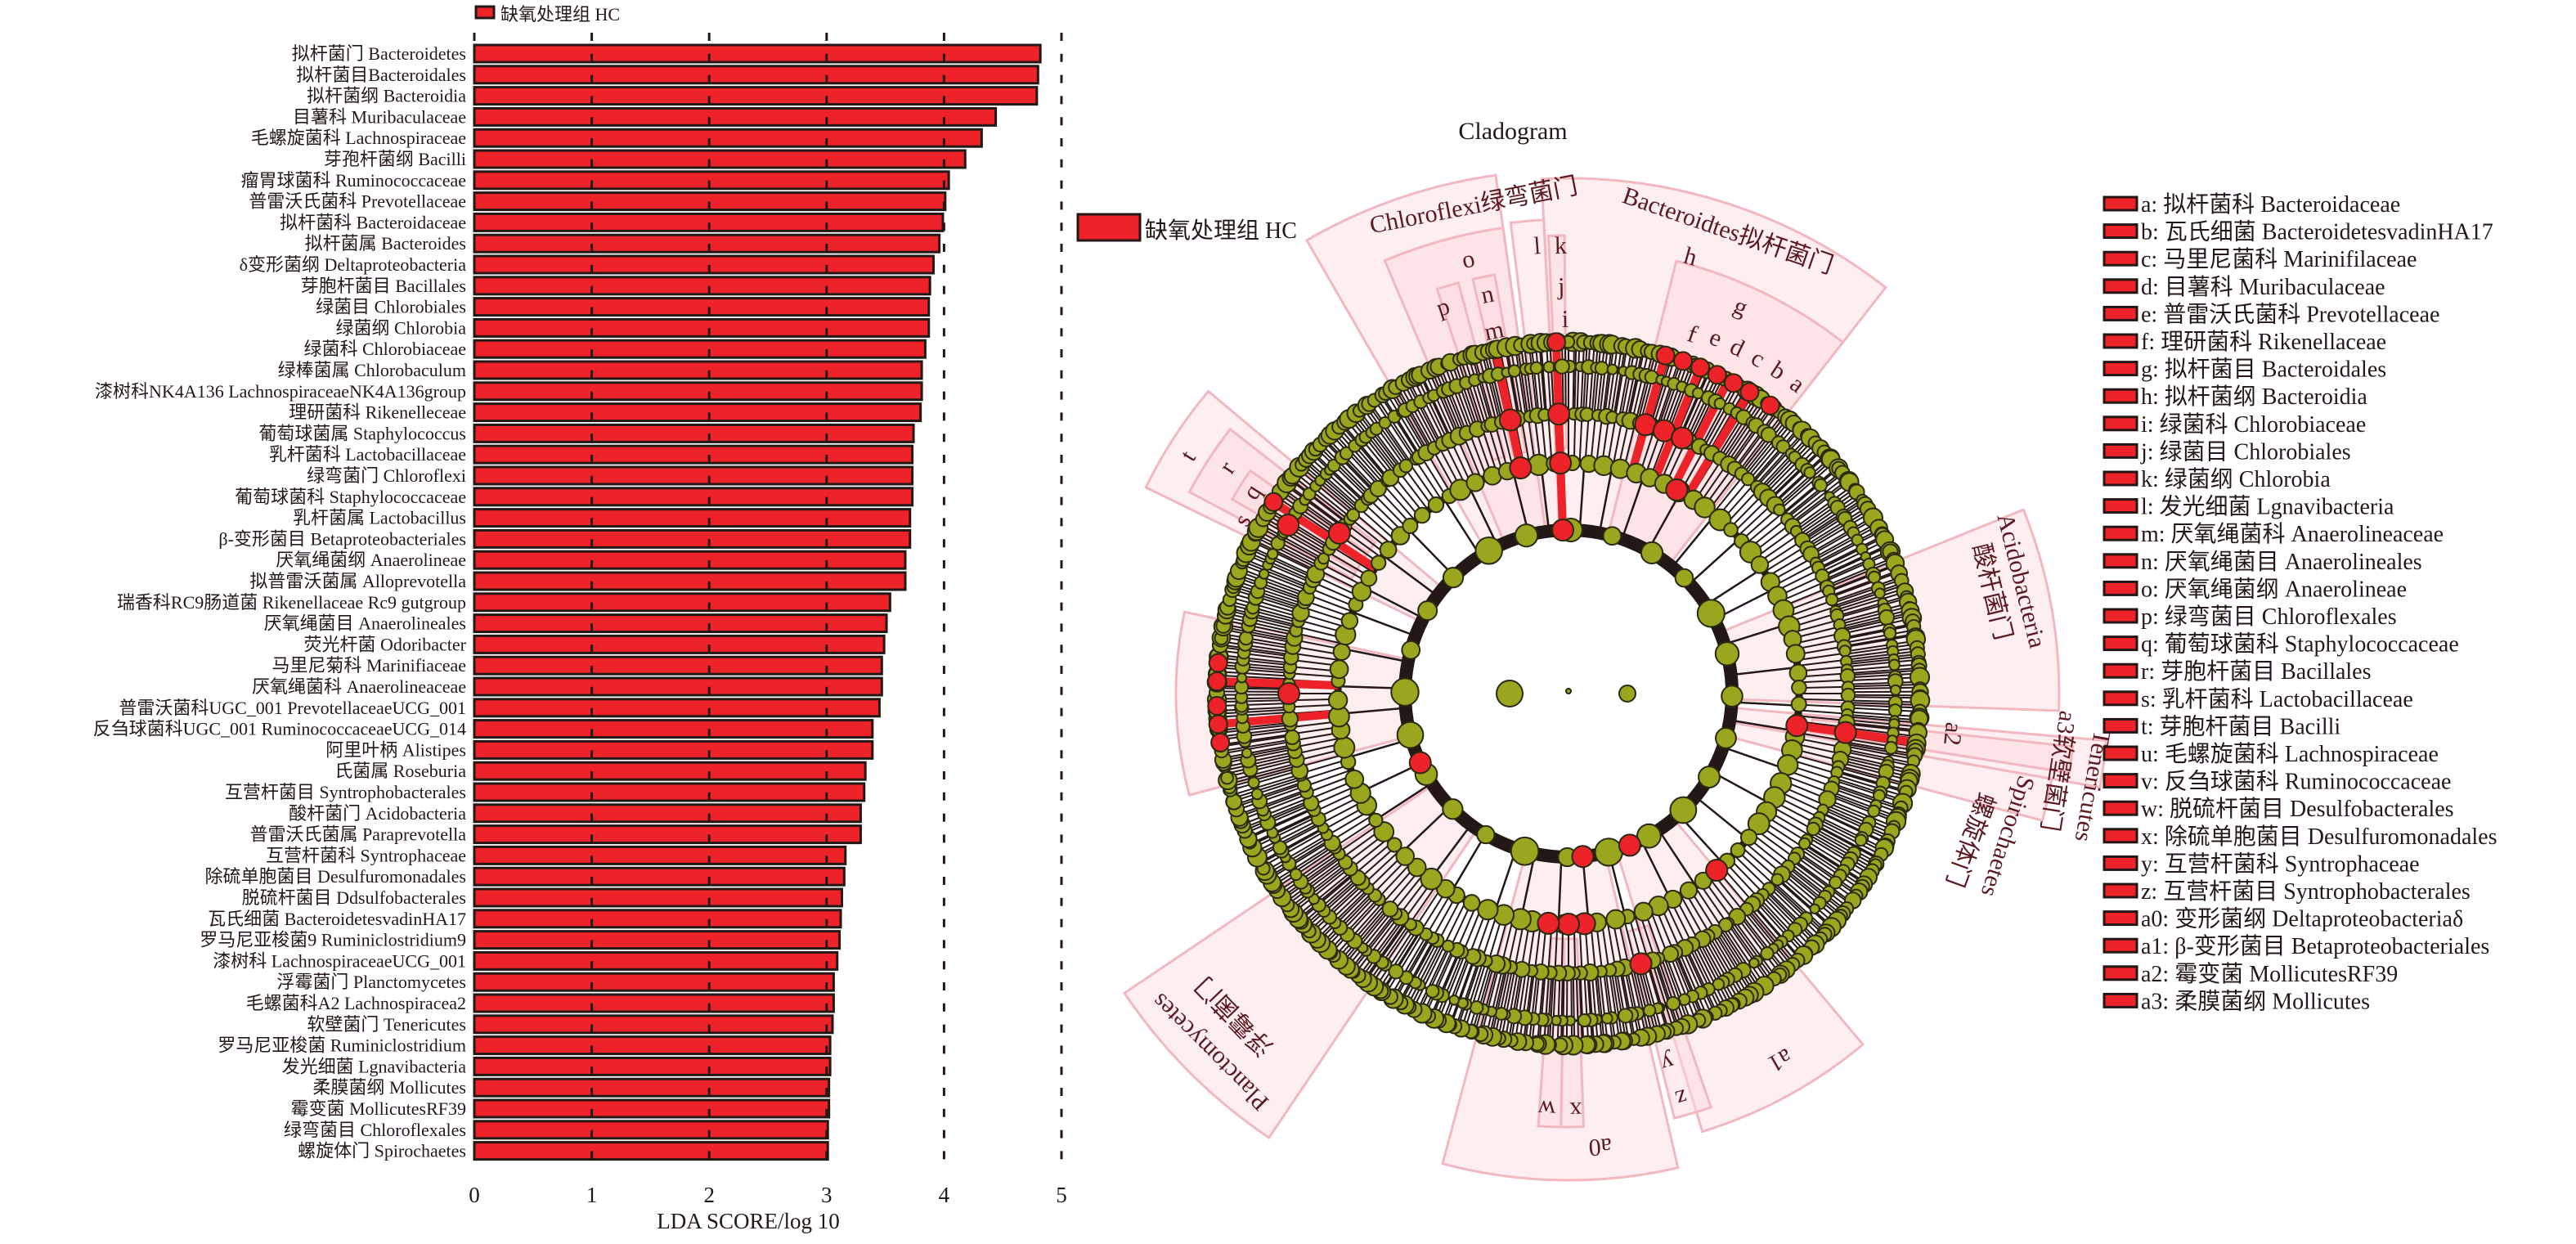  What do you see at coordinates (281, 391) in the screenshot?
I see `category-label: 漆树科NK4A136 LachnospiraceaeNK4A136group` at bounding box center [281, 391].